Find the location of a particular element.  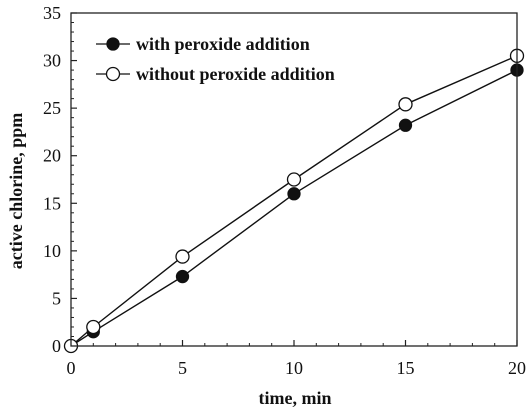

legend-label-without-peroxide: without peroxide addition is located at coordinates (235, 74).